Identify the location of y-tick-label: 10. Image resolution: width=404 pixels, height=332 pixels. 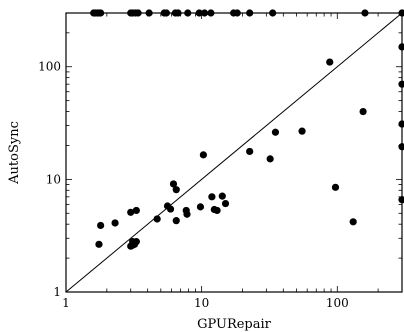
(53, 179).